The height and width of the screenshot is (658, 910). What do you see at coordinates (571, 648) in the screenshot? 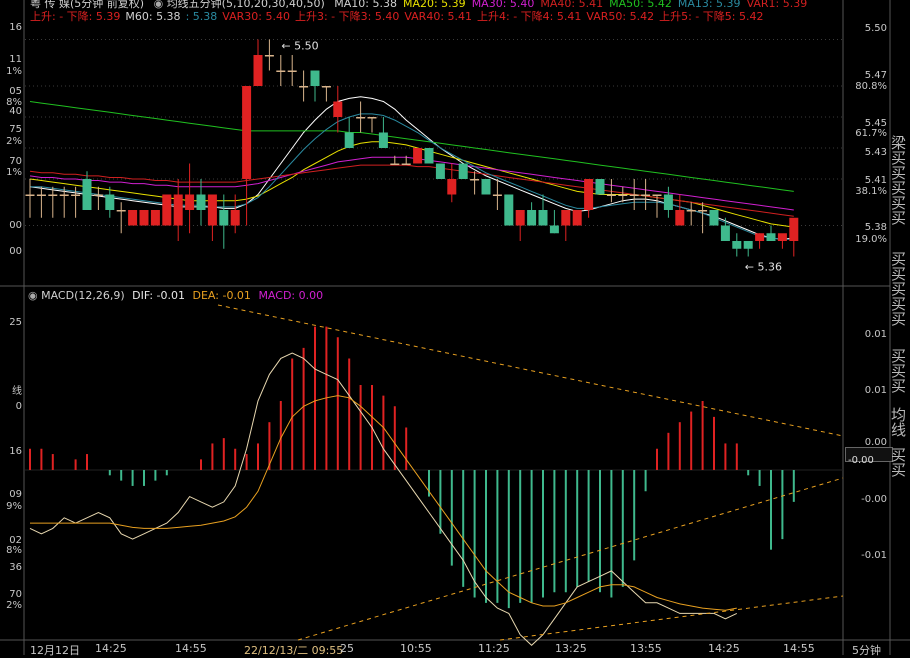
I see `time-axis-label: 13:25` at bounding box center [571, 648].